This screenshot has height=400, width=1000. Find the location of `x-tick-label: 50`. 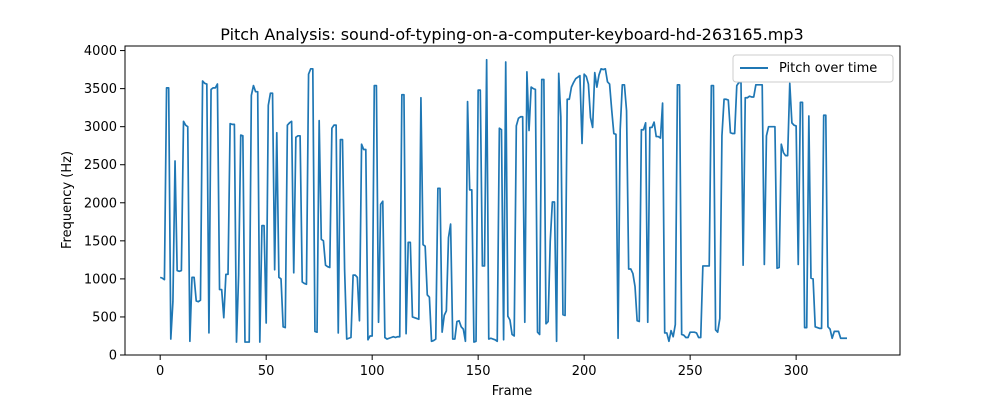

x-tick-label: 50 is located at coordinates (266, 371).